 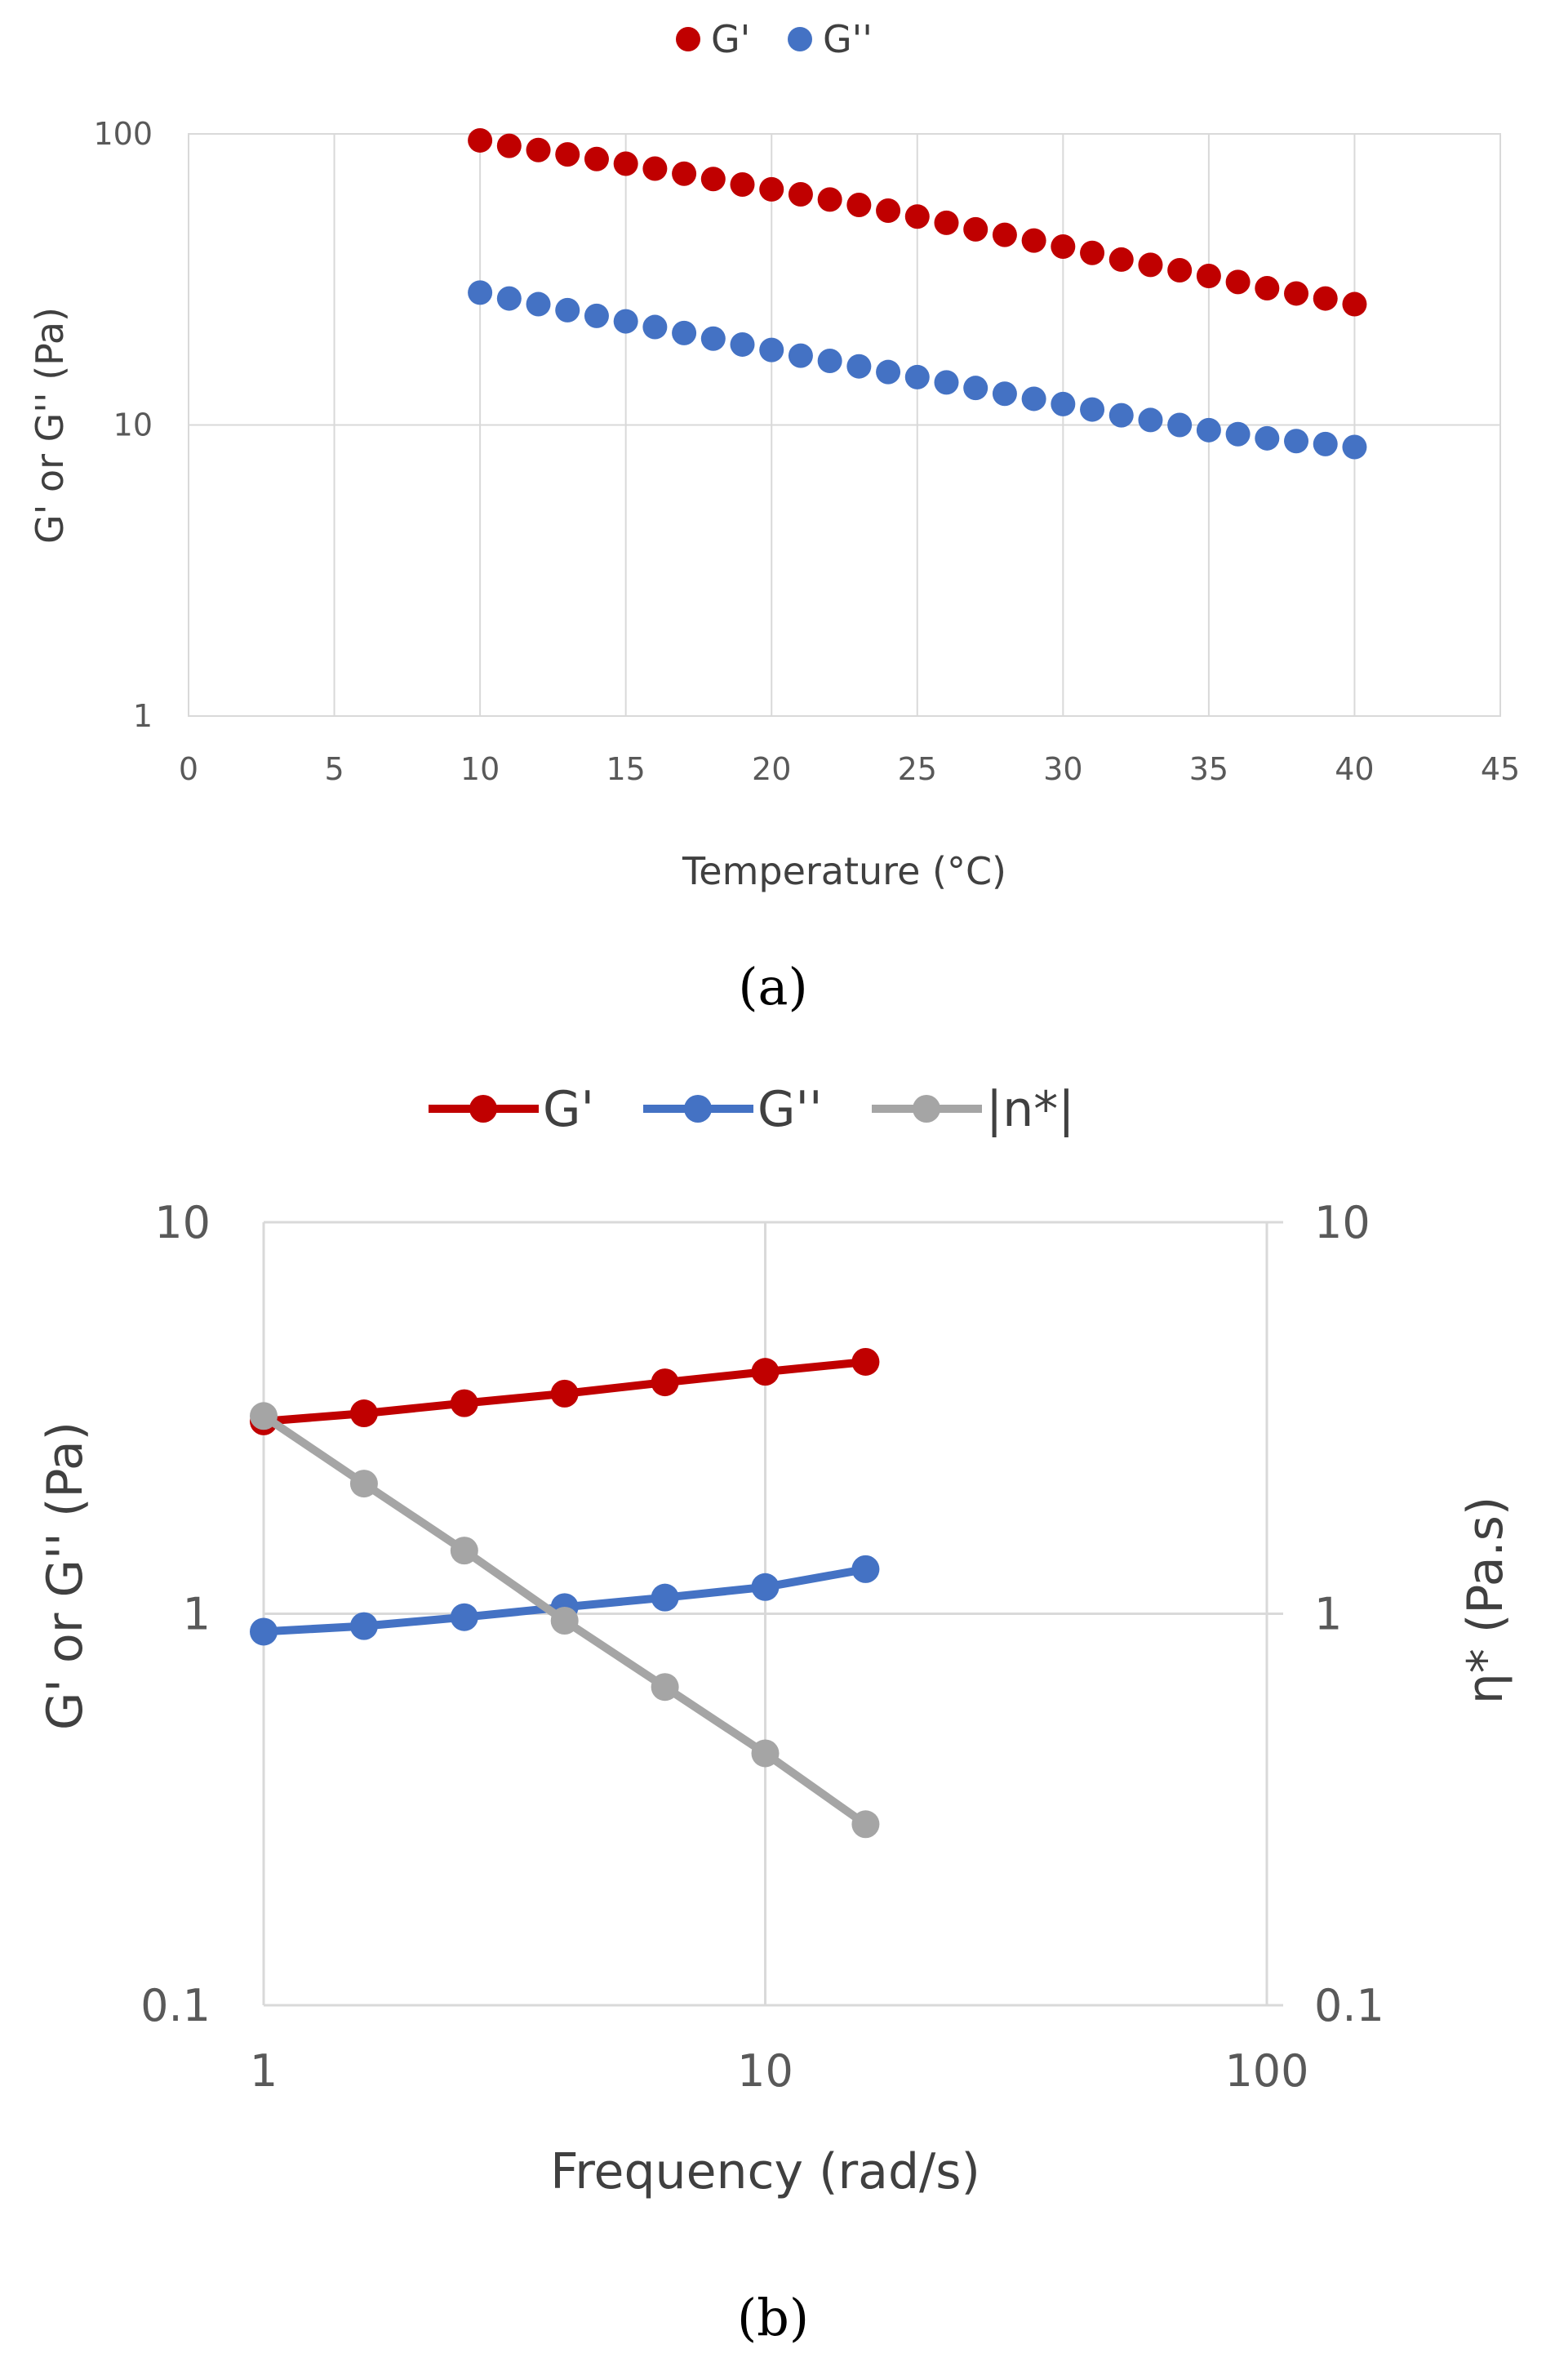 I want to click on b-x-tick-label: 10, so click(x=765, y=2071).